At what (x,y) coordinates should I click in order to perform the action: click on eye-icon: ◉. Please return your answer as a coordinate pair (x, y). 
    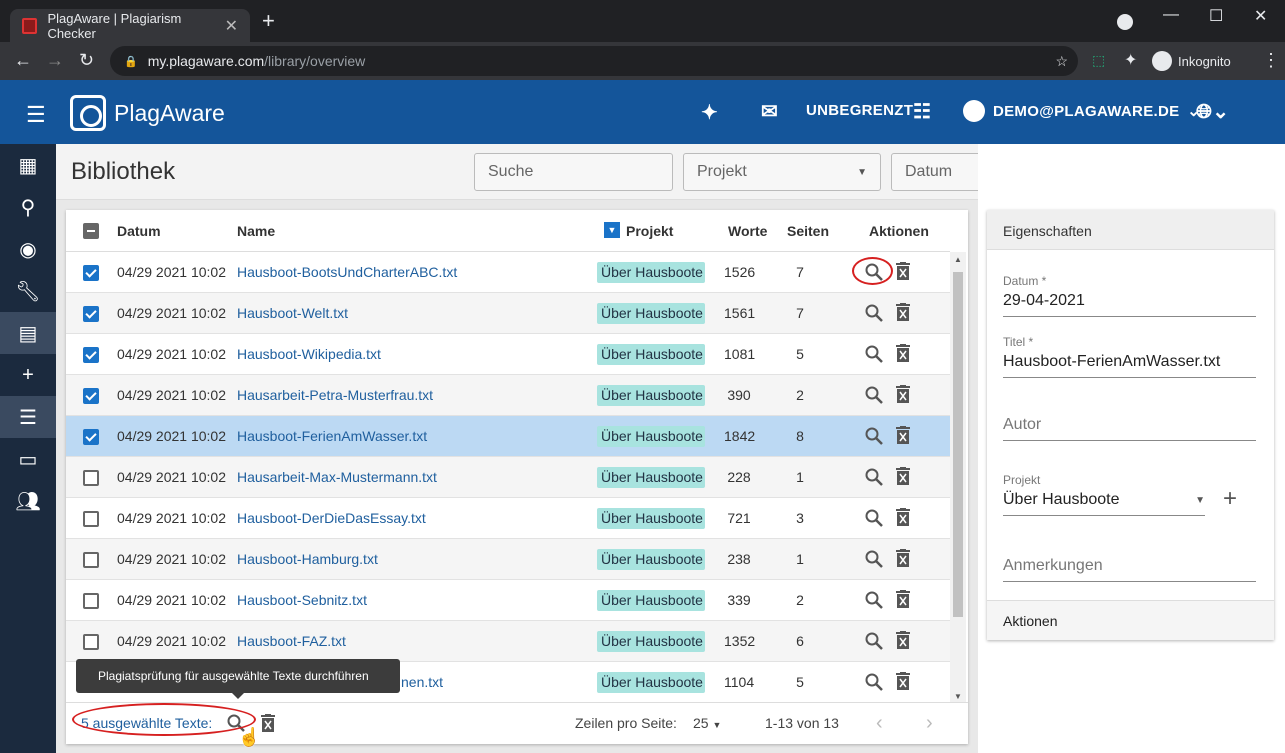
    Looking at the image, I should click on (28, 249).